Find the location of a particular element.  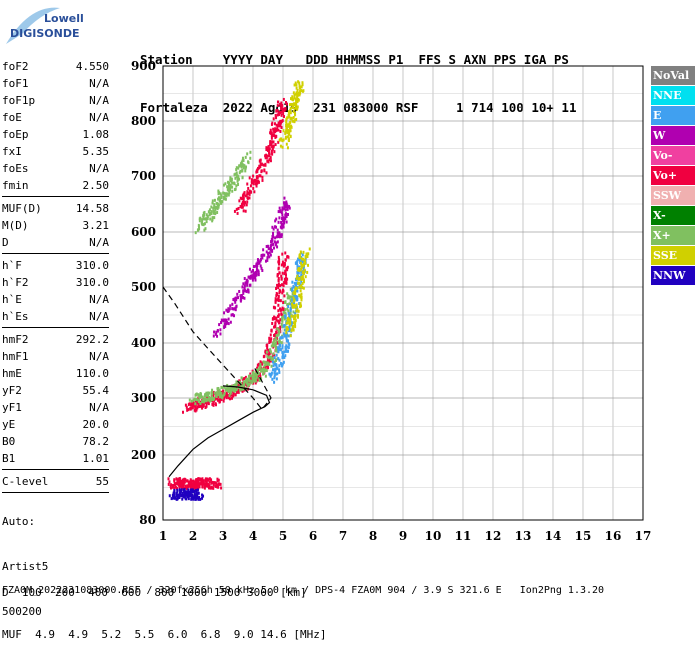

param-name: B1 is located at coordinates (9, 458).